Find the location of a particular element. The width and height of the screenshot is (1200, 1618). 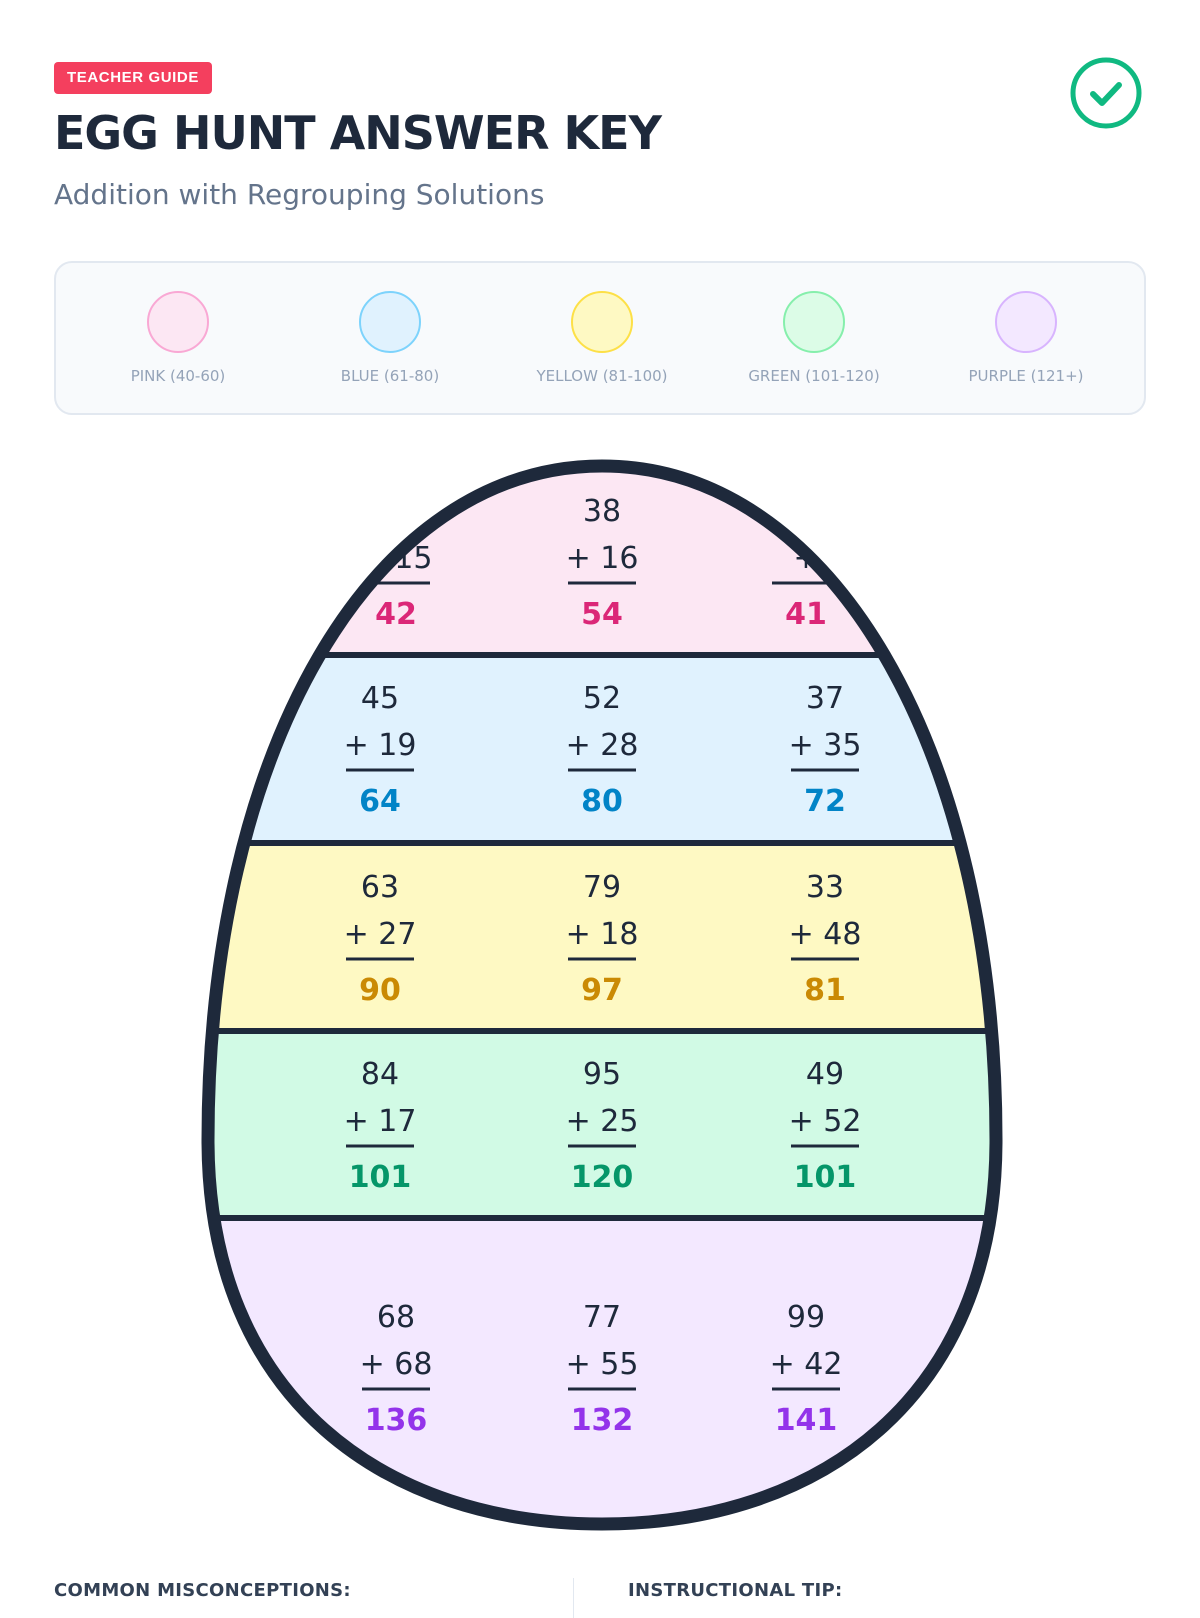

addend-bottom: + 16 is located at coordinates (602, 558).